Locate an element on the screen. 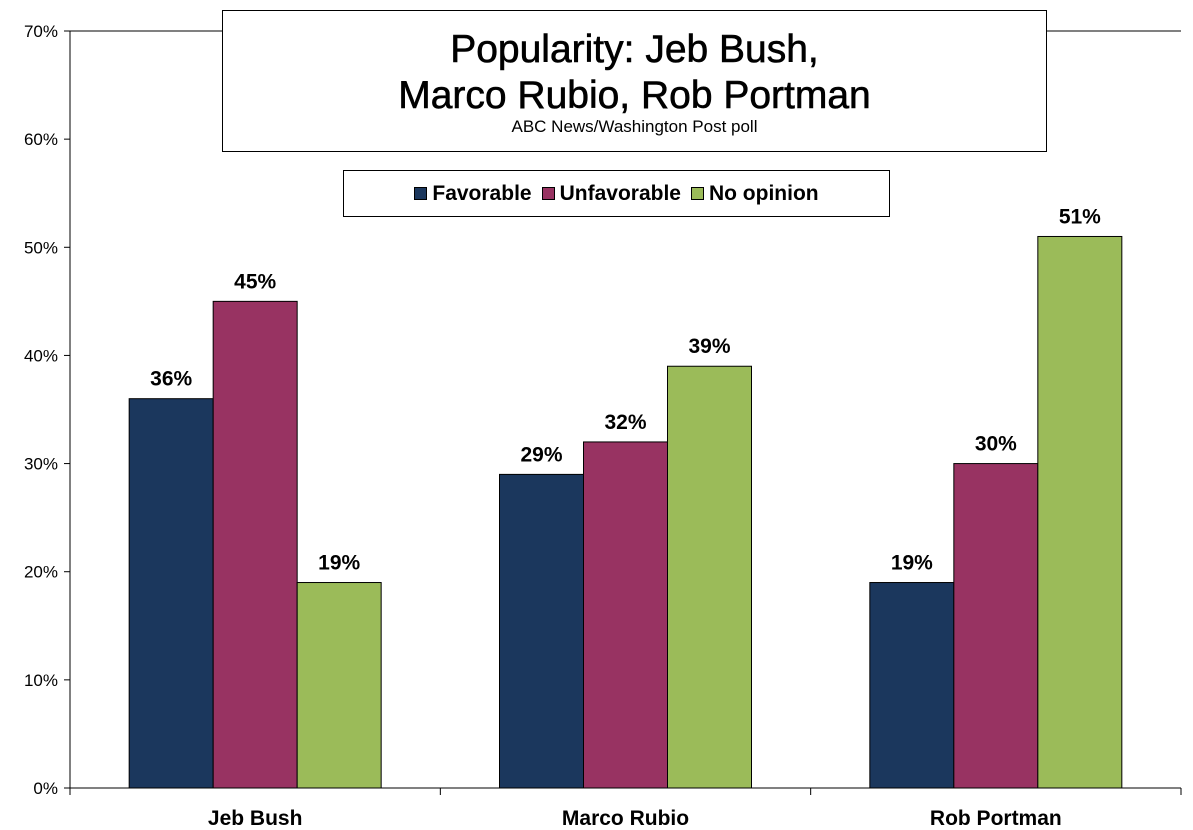 This screenshot has width=1193, height=830. x-tick-label: Rob Portman is located at coordinates (996, 818).